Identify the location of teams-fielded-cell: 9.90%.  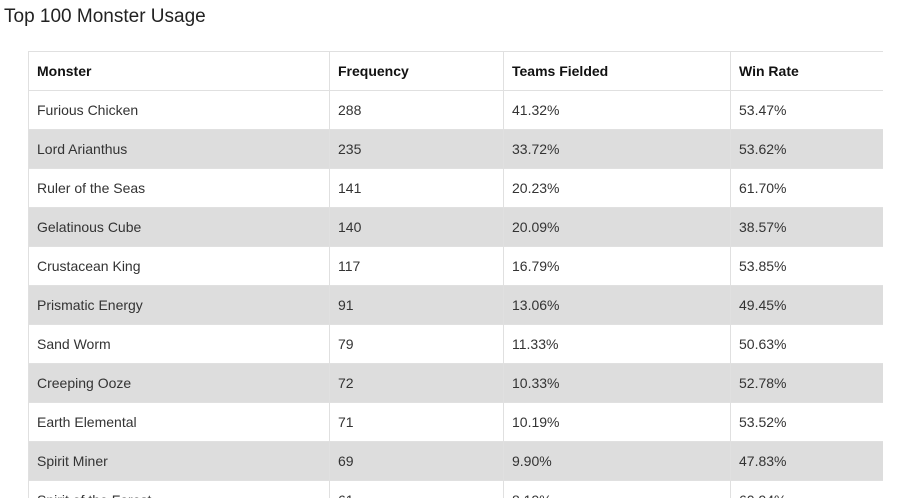
(617, 461).